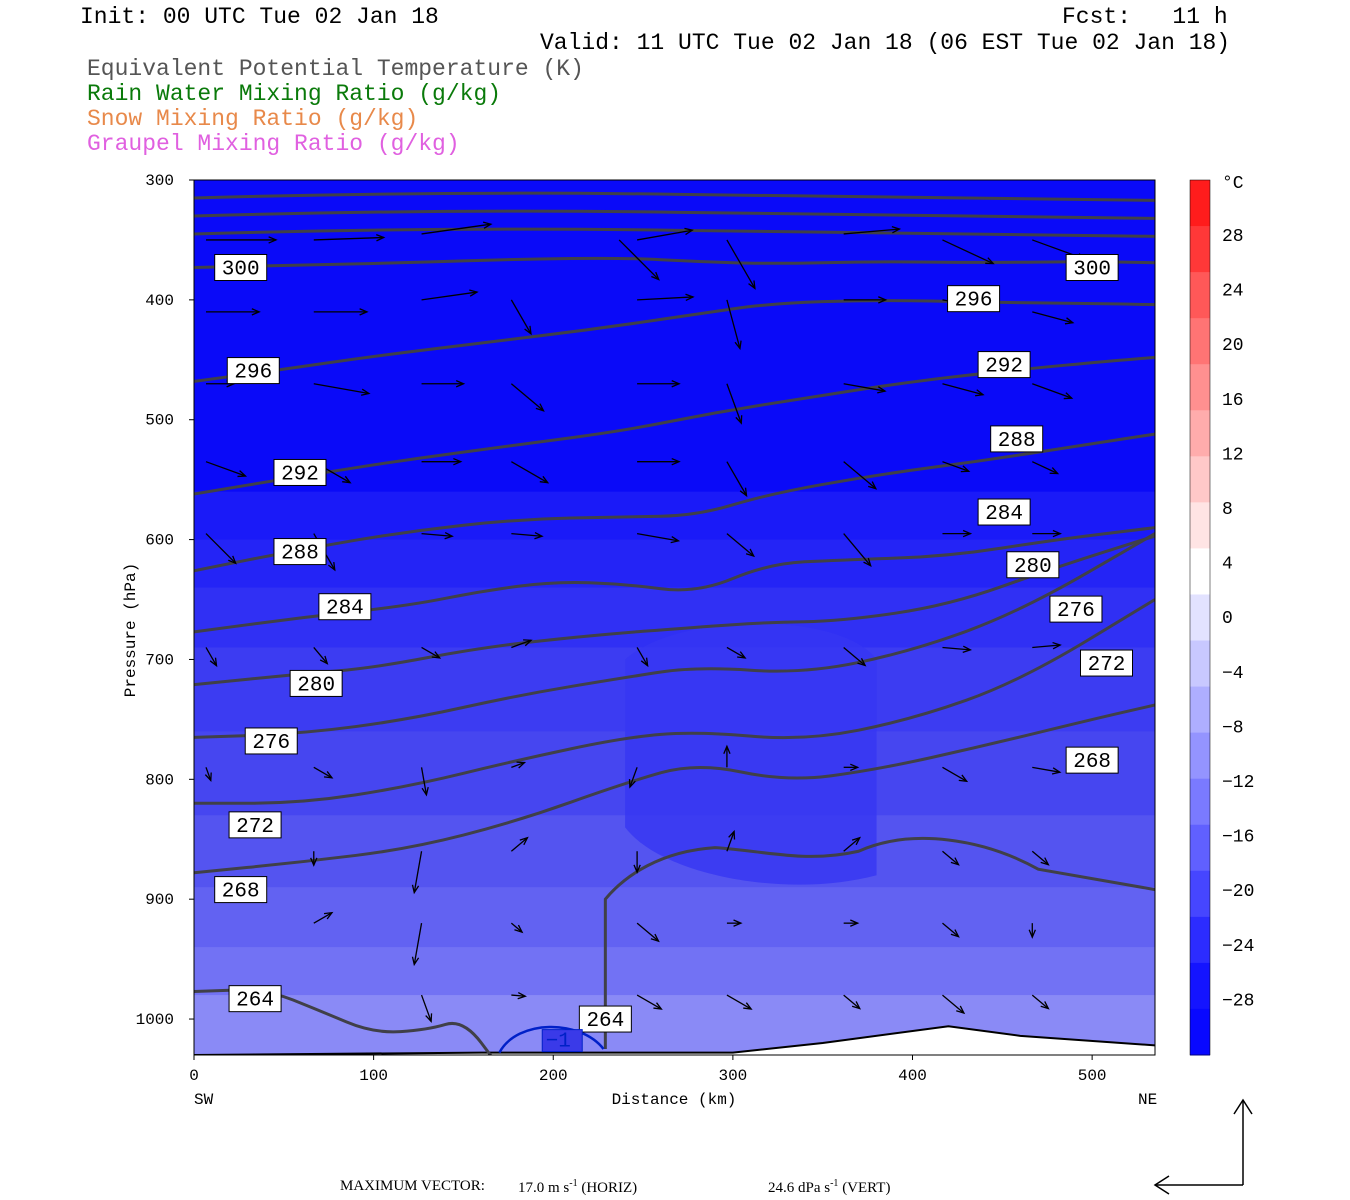 Image resolution: width=1350 pixels, height=1200 pixels. What do you see at coordinates (1233, 346) in the screenshot?
I see `colorbar-label: 20` at bounding box center [1233, 346].